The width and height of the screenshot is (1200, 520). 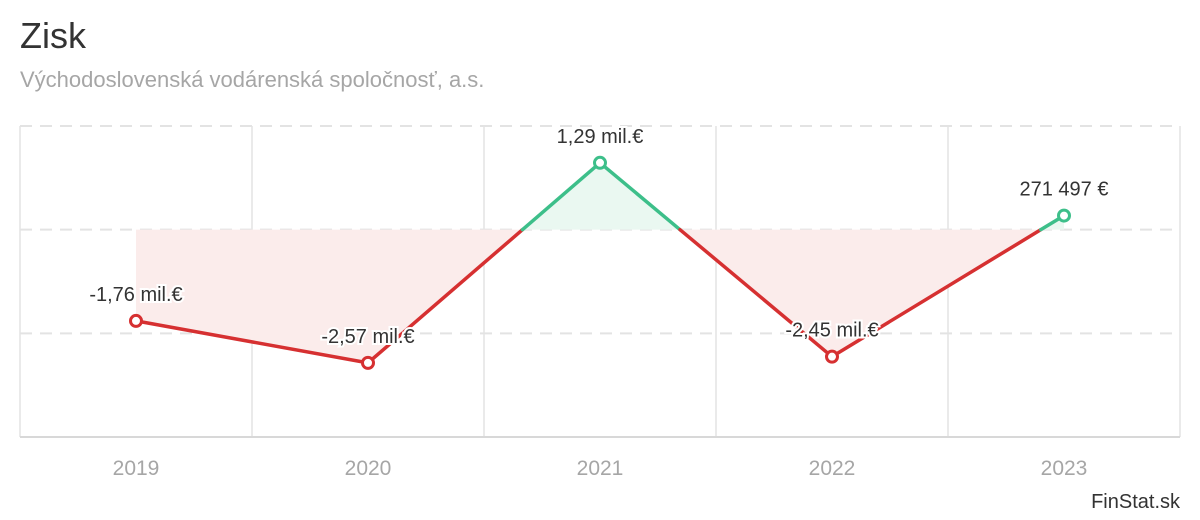 What do you see at coordinates (136, 468) in the screenshot?
I see `x-tick-label-2019: 2019` at bounding box center [136, 468].